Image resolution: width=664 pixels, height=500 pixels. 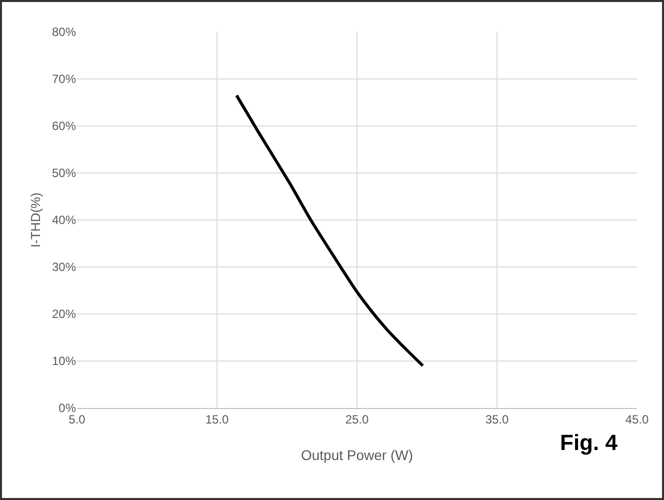 What do you see at coordinates (64, 220) in the screenshot?
I see `y-tick-label: 40%` at bounding box center [64, 220].